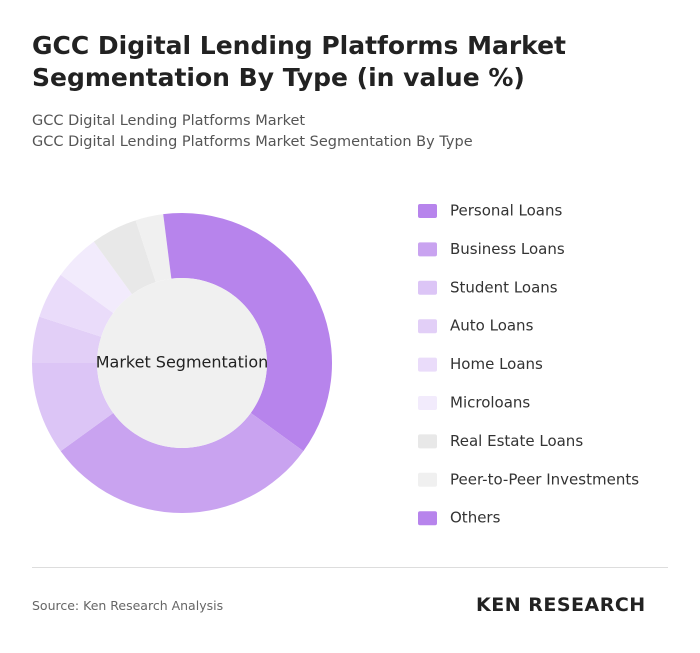  Describe the element at coordinates (475, 518) in the screenshot. I see `legend-label: Others` at that location.